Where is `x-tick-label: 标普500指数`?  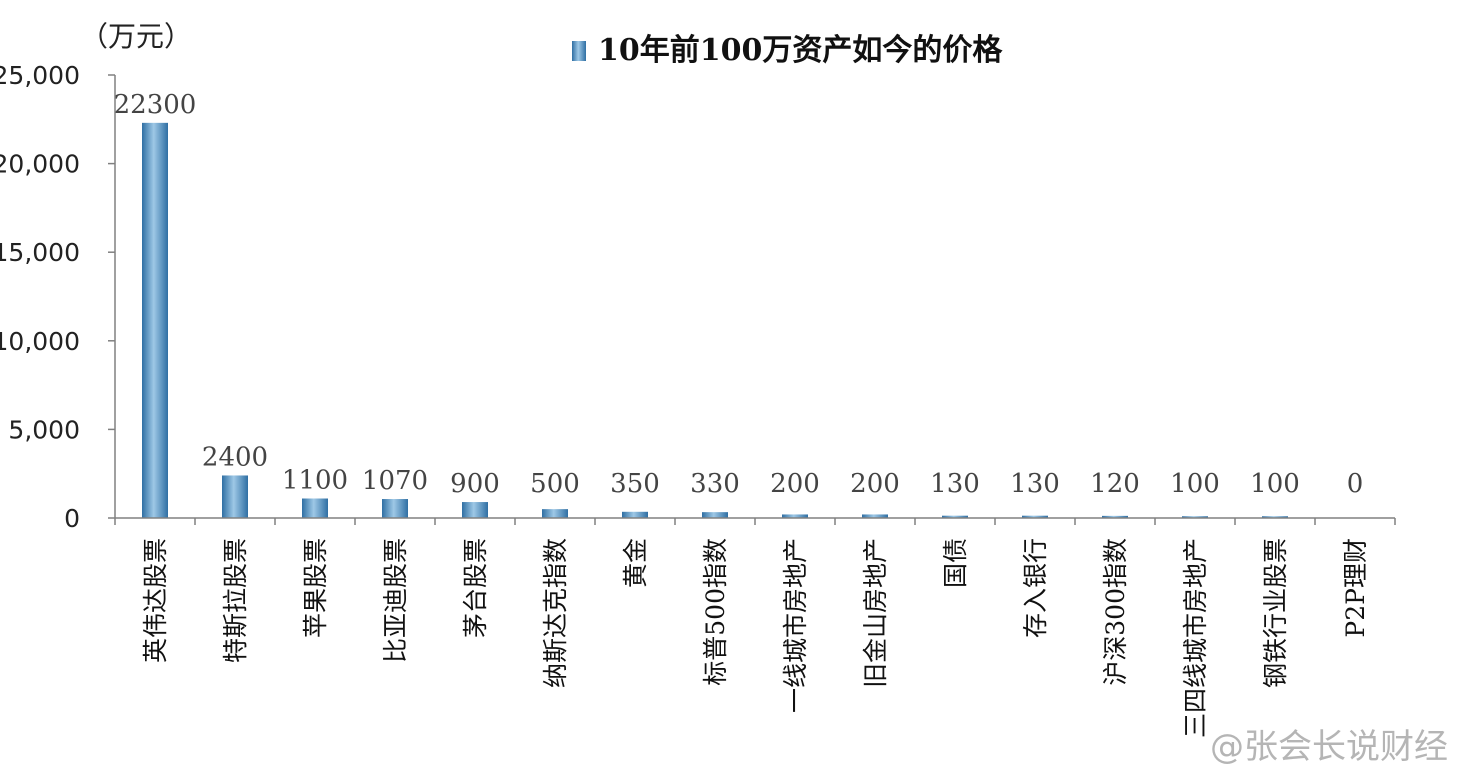
x-tick-label: 标普500指数 is located at coordinates (715, 612).